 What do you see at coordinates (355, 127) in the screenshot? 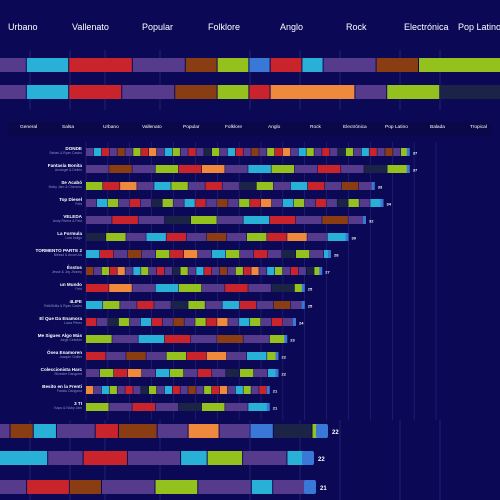
I see `tab-electronica: Electrónica` at bounding box center [355, 127].